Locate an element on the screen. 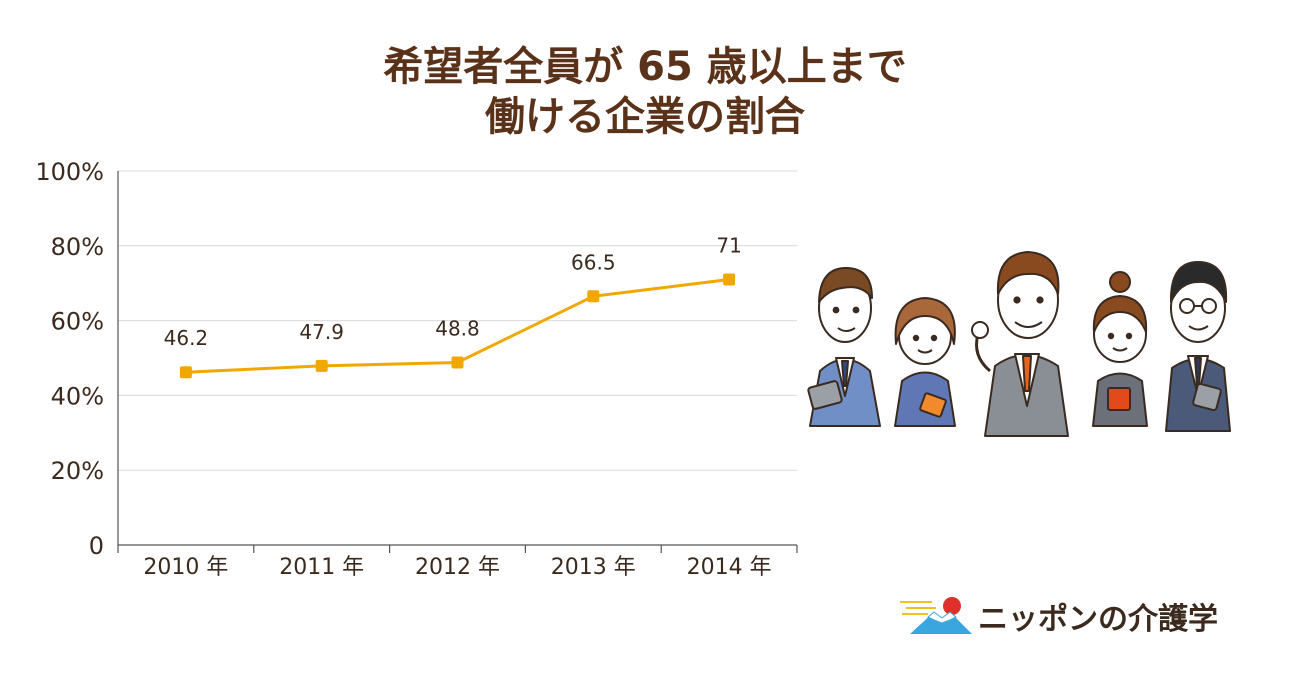 This screenshot has width=1290, height=675. data-label: 47.9 is located at coordinates (321, 332).